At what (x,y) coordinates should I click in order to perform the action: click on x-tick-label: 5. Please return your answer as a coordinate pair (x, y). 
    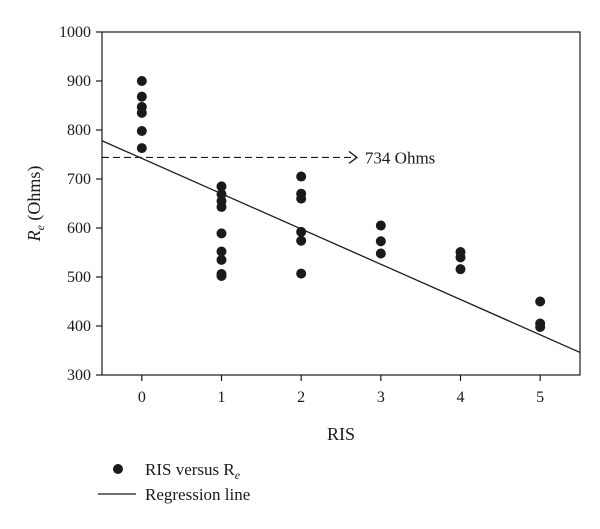
    Looking at the image, I should click on (540, 397).